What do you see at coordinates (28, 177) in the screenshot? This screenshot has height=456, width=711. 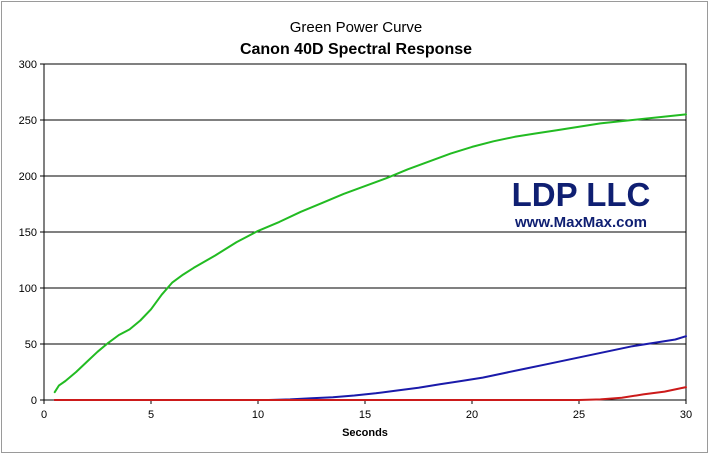 I see `y-tick-label: 200` at bounding box center [28, 177].